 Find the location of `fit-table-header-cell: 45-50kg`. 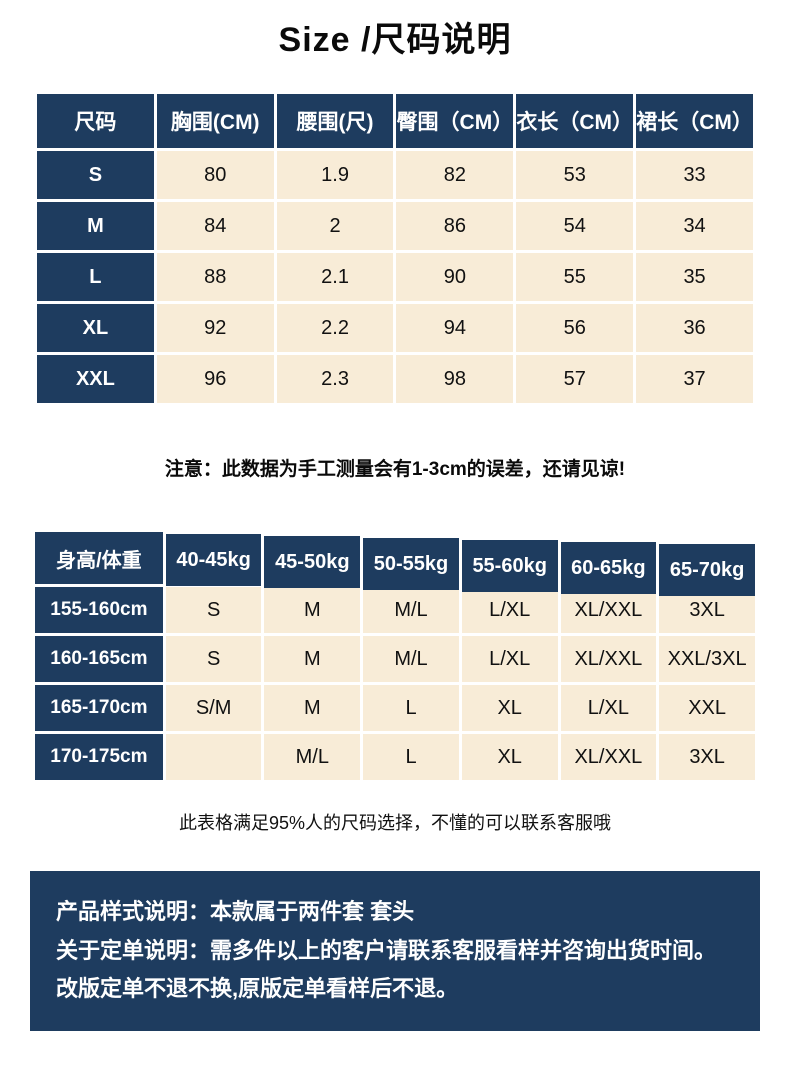

fit-table-header-cell: 45-50kg is located at coordinates (312, 562).